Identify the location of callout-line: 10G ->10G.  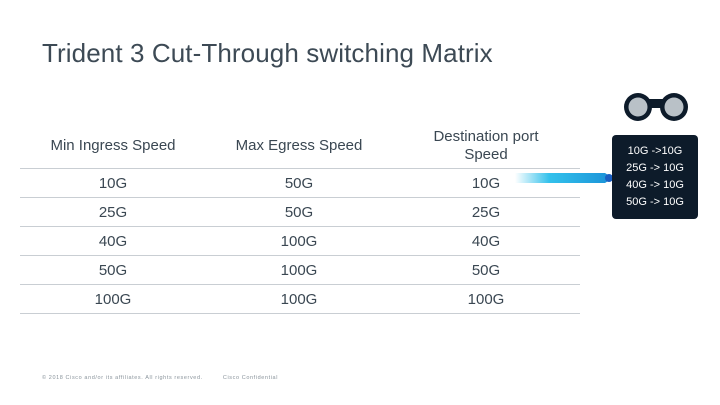
(655, 151).